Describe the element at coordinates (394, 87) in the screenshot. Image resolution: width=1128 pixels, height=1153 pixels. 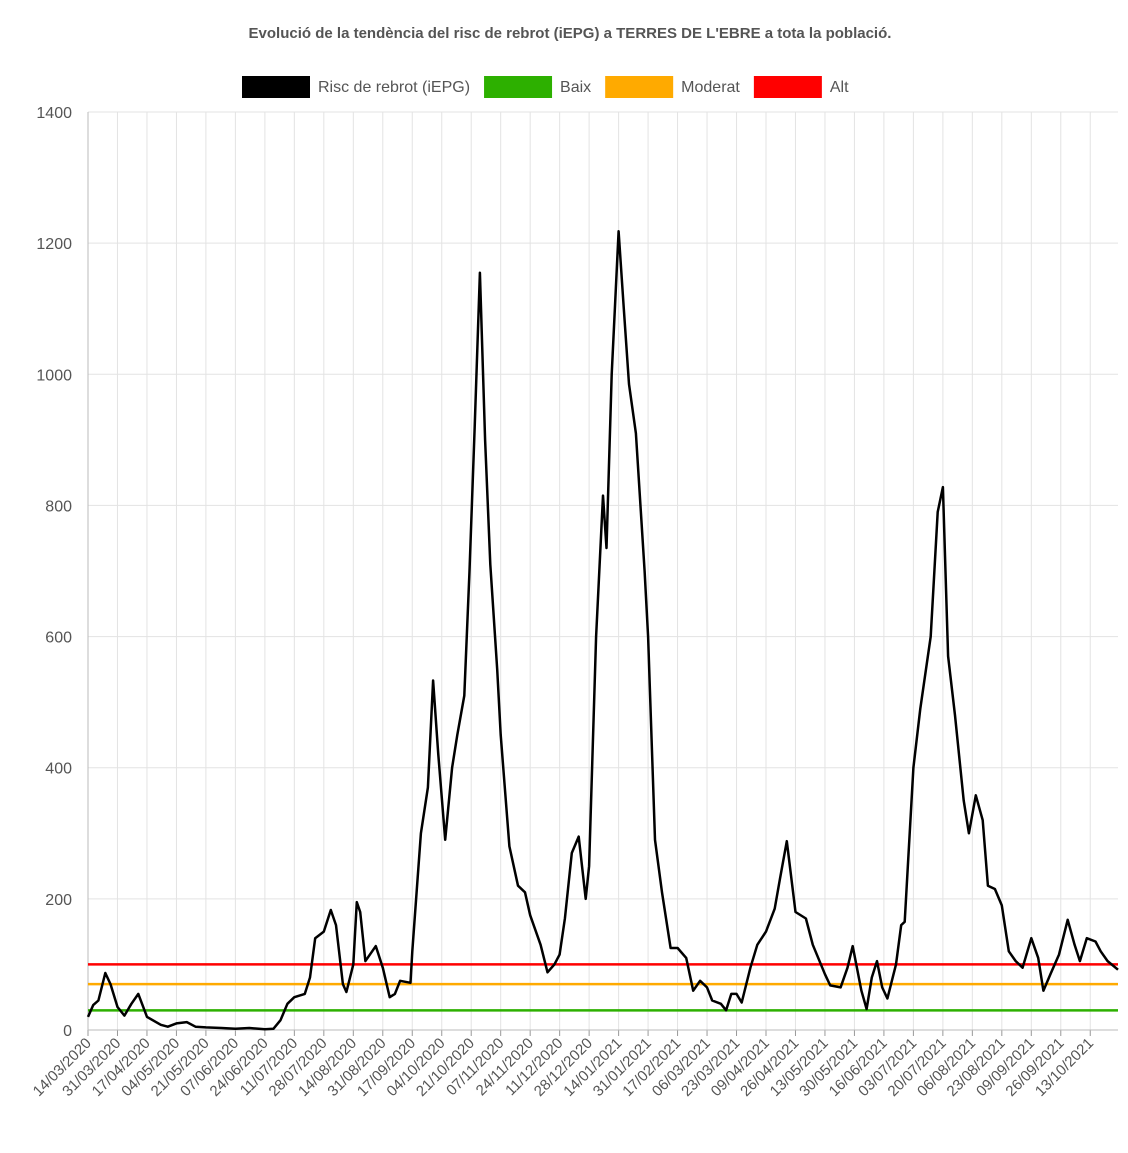
I see `legend-label: Risc de rebrot (iEPG)` at that location.